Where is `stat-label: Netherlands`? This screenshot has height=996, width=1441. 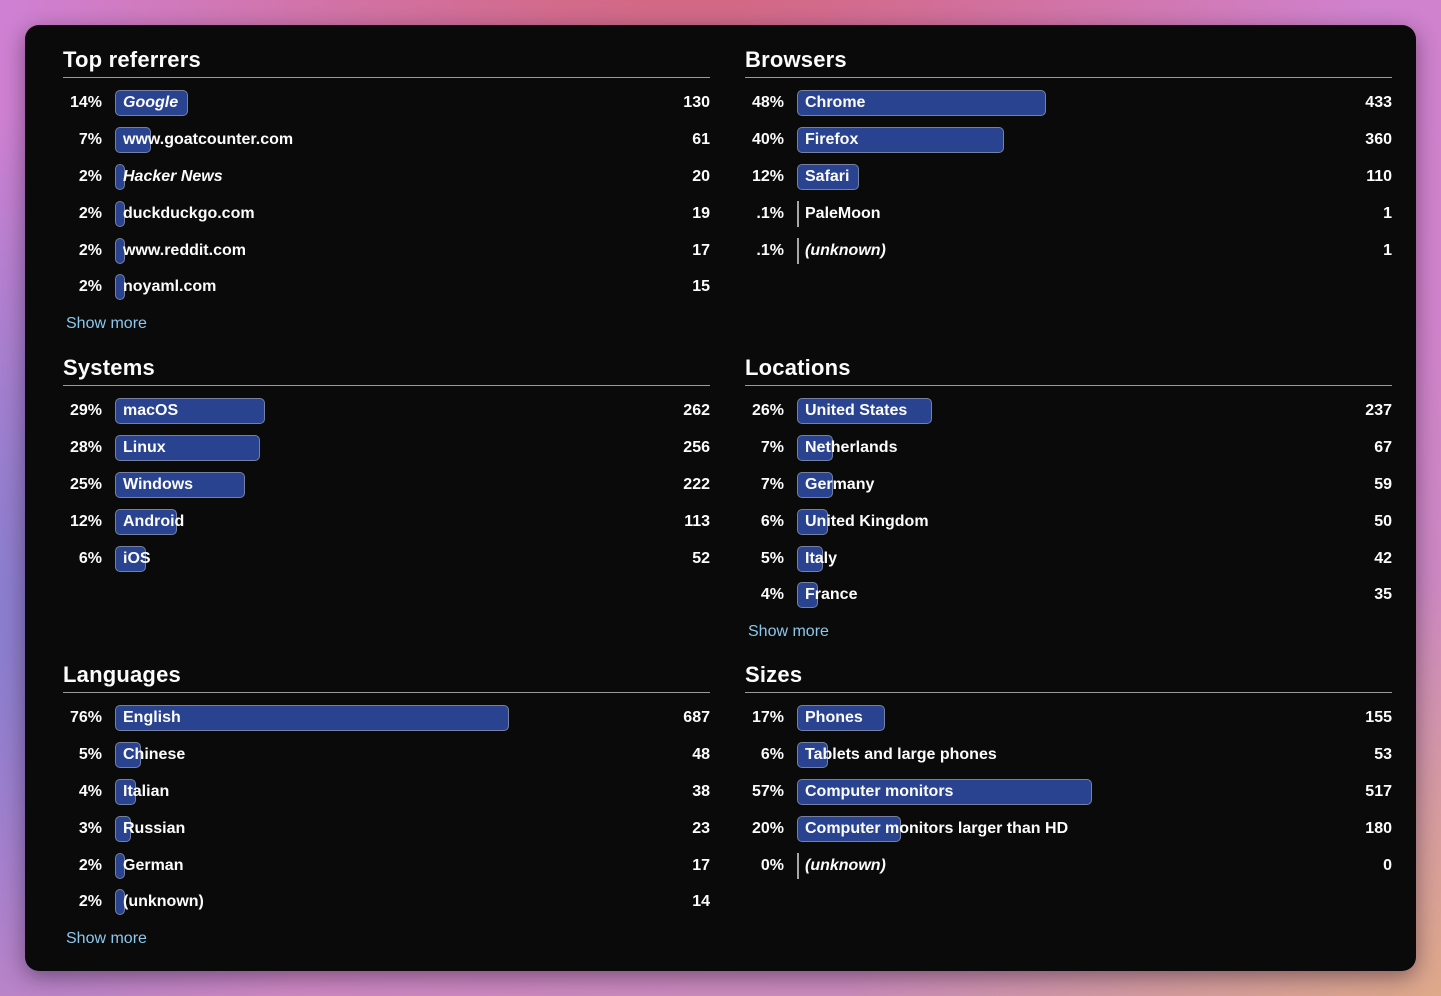
stat-label: Netherlands is located at coordinates (851, 448).